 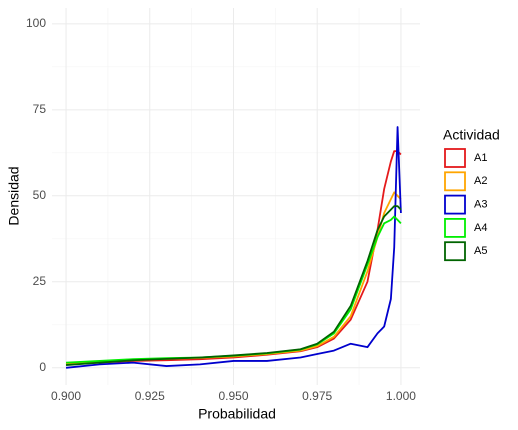 I want to click on x-tick-label: 0.900, so click(x=66, y=396).